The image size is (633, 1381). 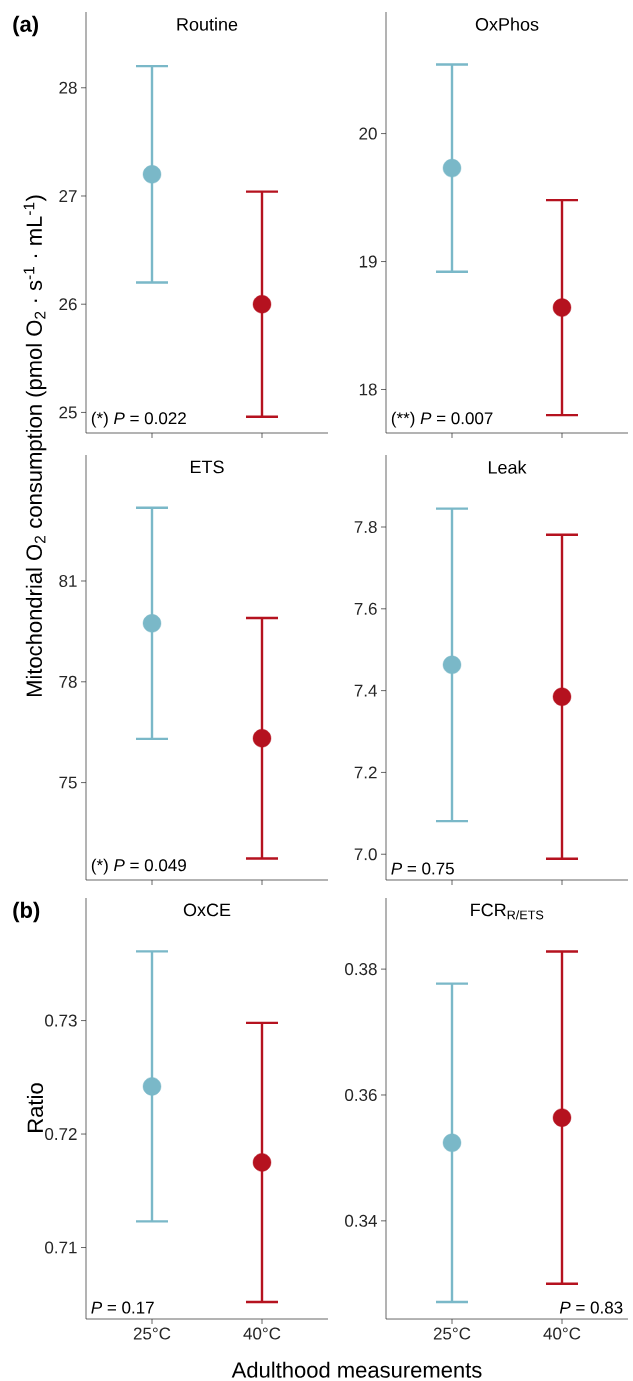 What do you see at coordinates (68, 681) in the screenshot?
I see `y-tick-label: 78` at bounding box center [68, 681].